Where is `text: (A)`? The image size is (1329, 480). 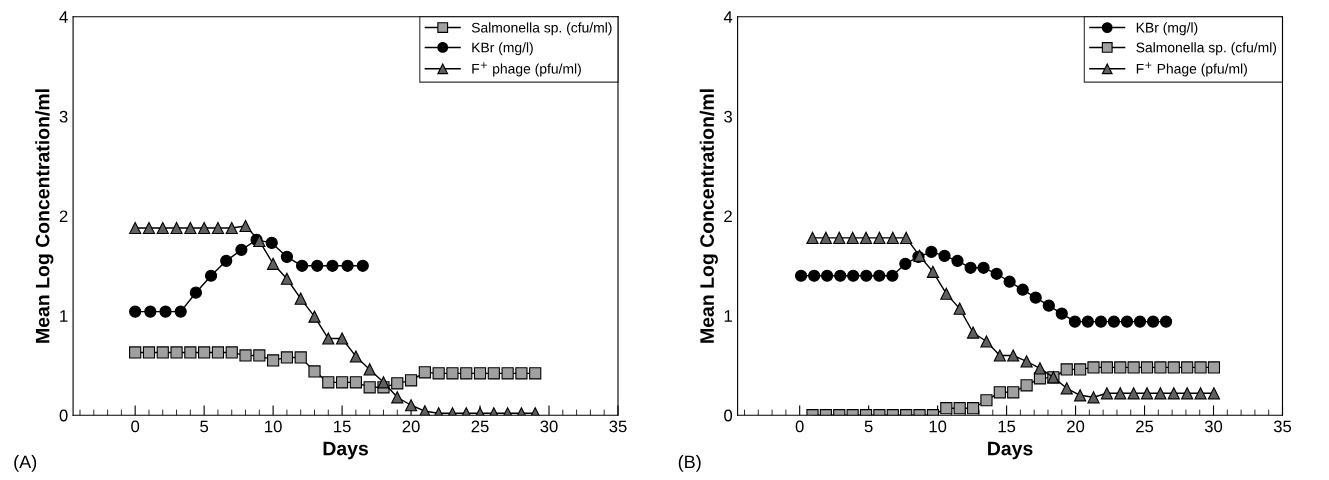
text: (A) is located at coordinates (25, 463).